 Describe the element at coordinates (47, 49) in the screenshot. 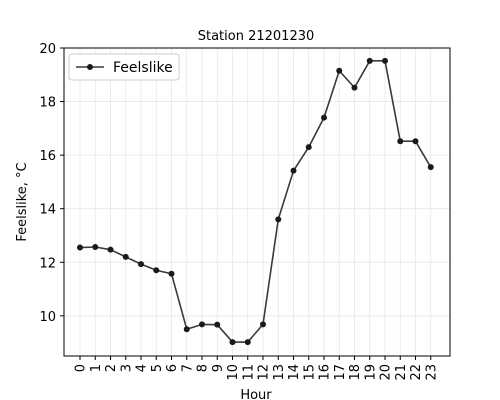

I see `y-tick-label: 20` at that location.